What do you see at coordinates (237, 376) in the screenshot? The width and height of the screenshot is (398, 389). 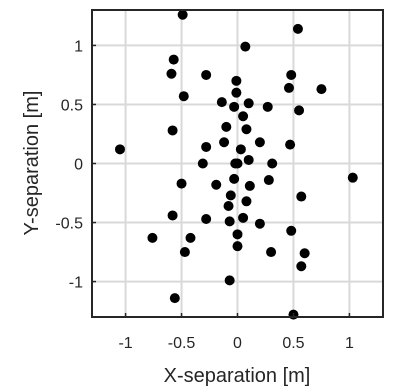 I see `x-axis-label: X-separation [m]` at bounding box center [237, 376].